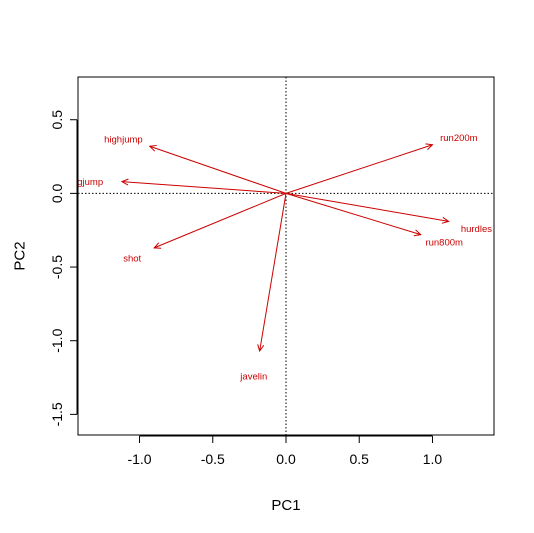 This screenshot has height=533, width=534. I want to click on arrow-run800m, so click(353, 214).